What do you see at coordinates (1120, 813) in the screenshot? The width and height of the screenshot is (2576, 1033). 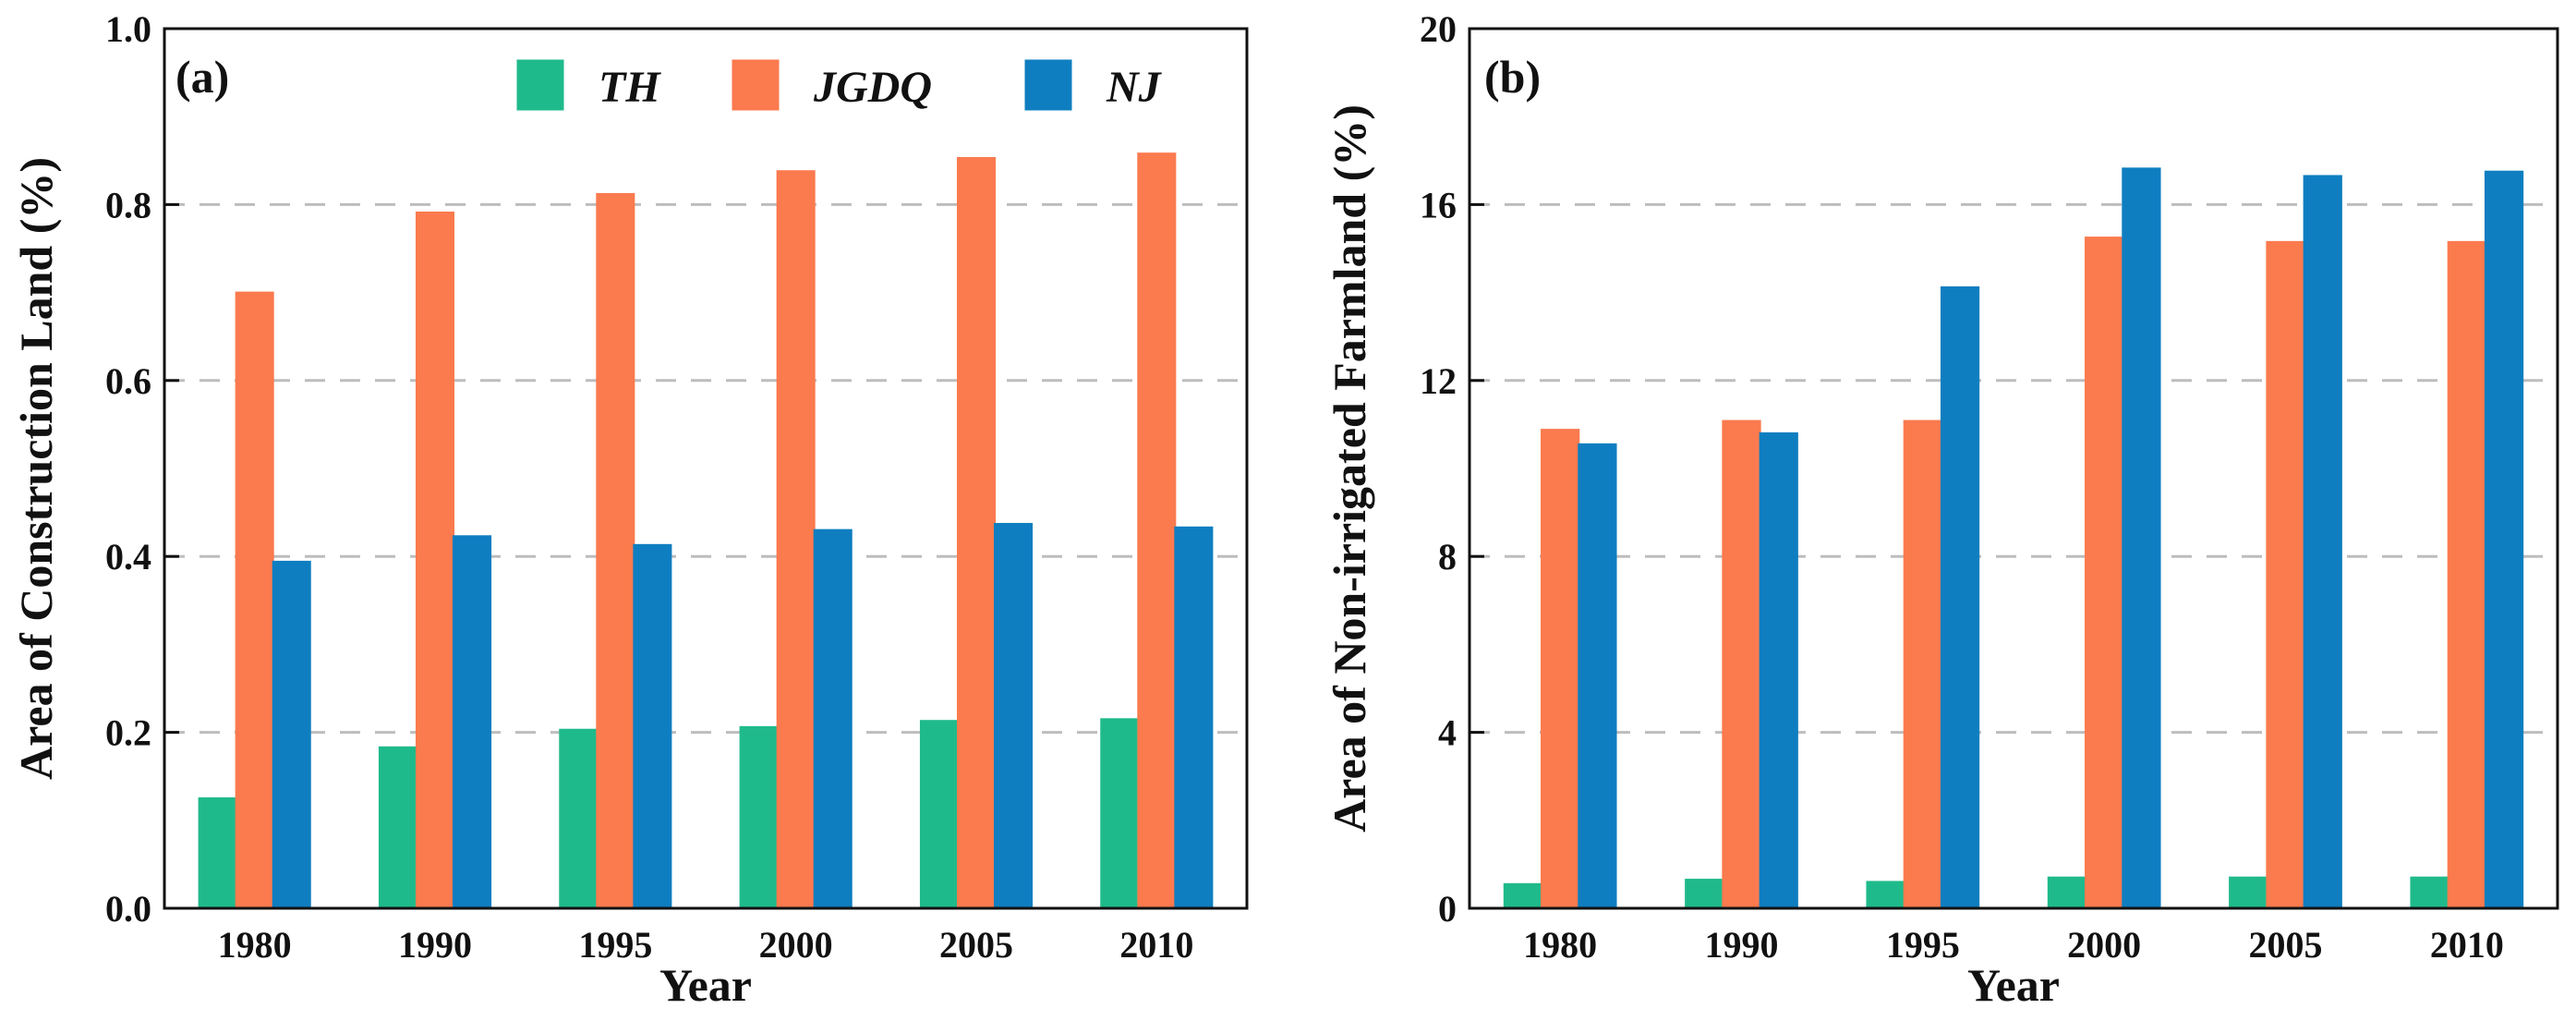 I see `panel-a-bar-th-2010` at bounding box center [1120, 813].